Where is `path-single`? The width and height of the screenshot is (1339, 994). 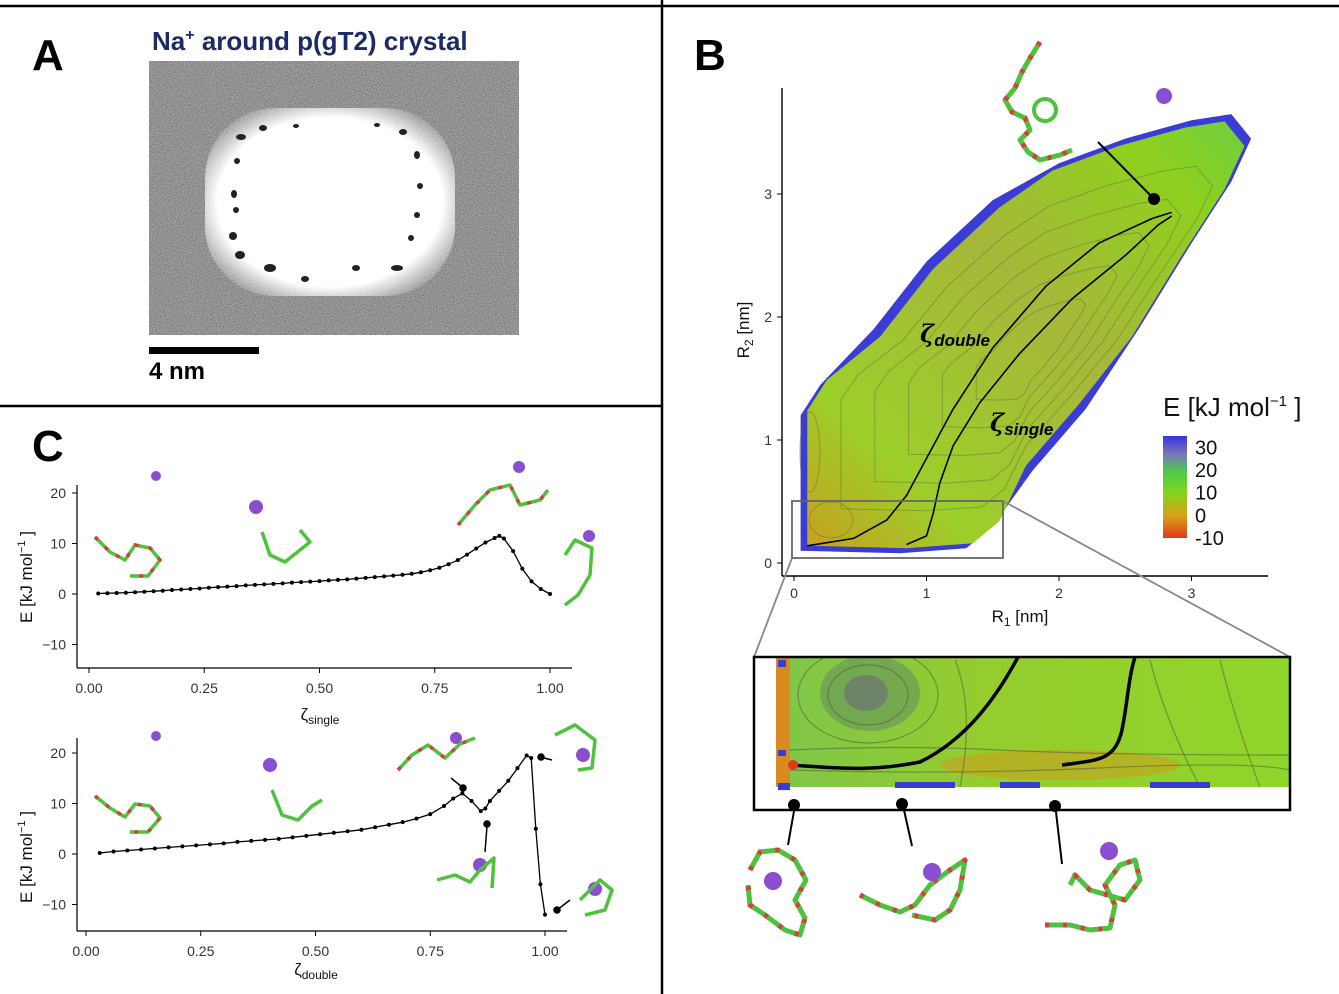
path-single is located at coordinates (1039, 380).